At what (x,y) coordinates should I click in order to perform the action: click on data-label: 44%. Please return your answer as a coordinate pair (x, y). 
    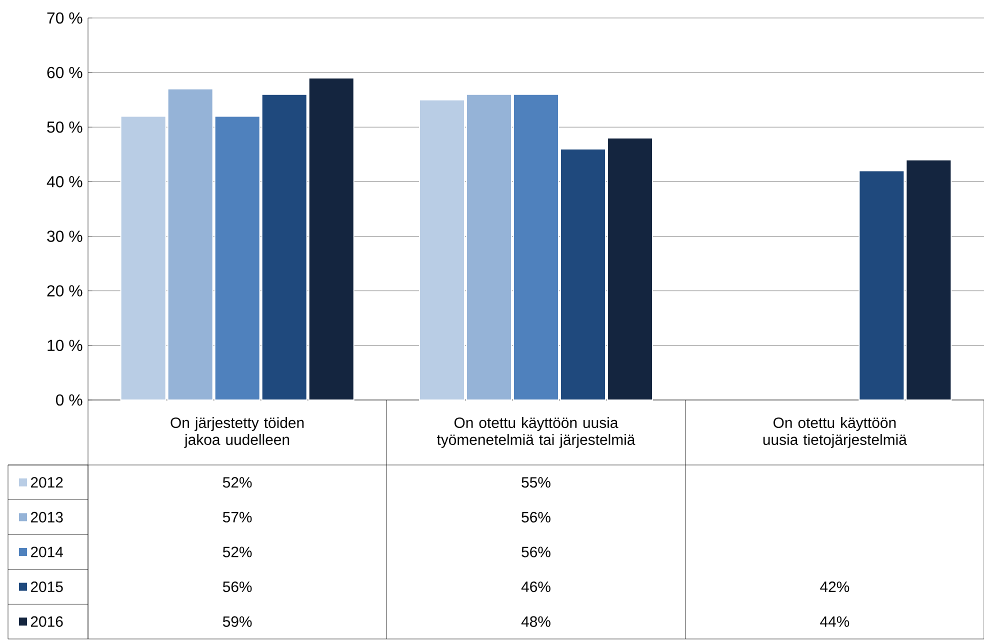
    Looking at the image, I should click on (835, 621).